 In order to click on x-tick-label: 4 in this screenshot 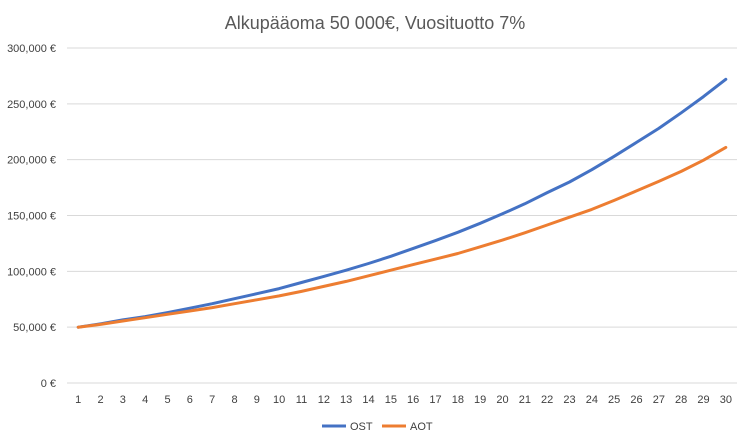, I will do `click(145, 400)`.